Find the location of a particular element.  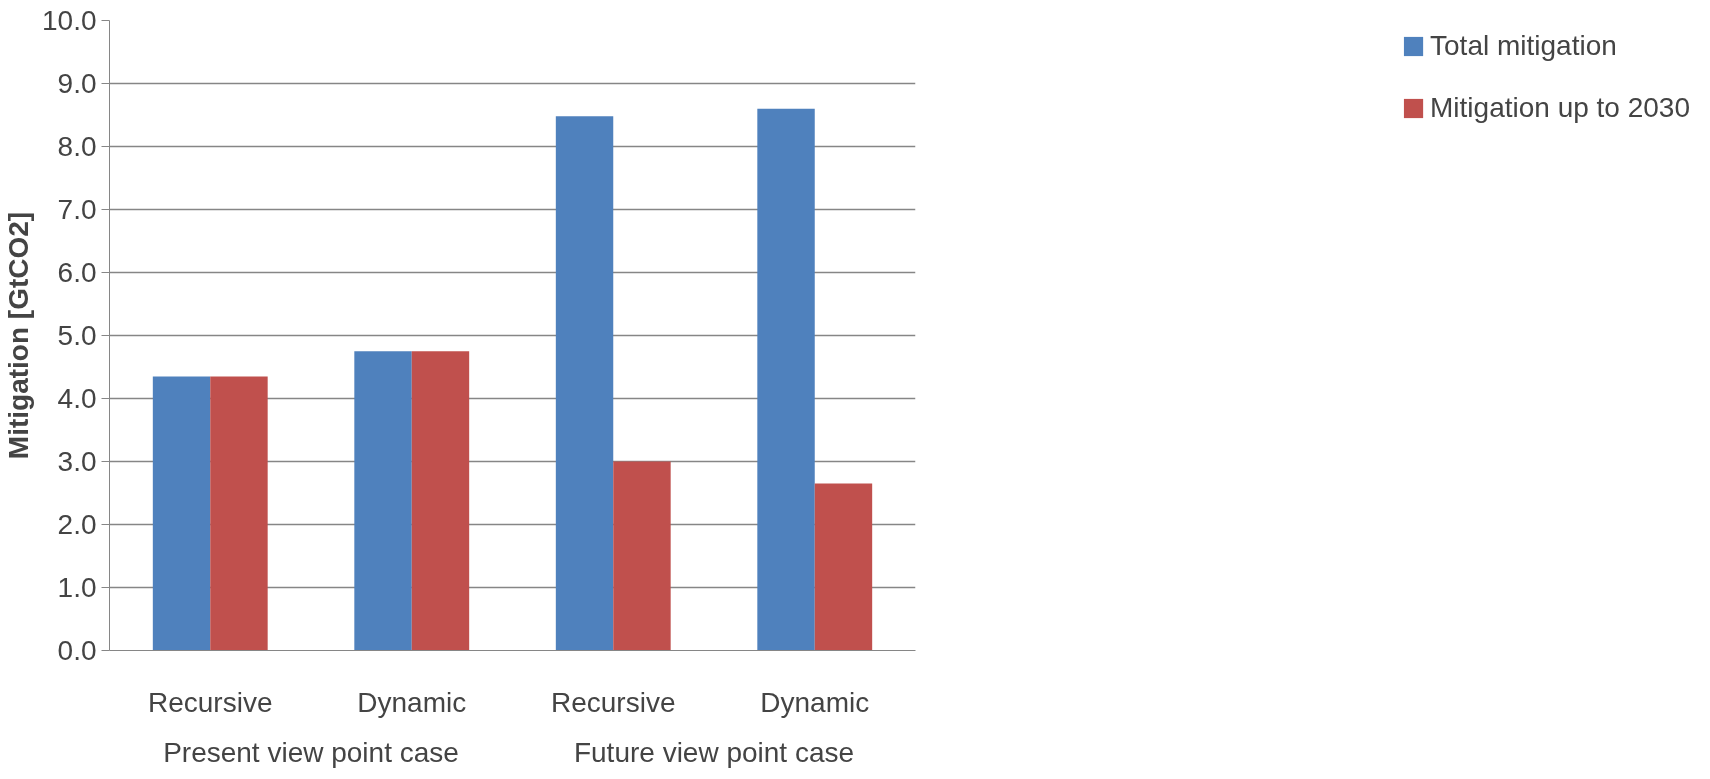

y-tick-label: 4.0 is located at coordinates (77, 398).